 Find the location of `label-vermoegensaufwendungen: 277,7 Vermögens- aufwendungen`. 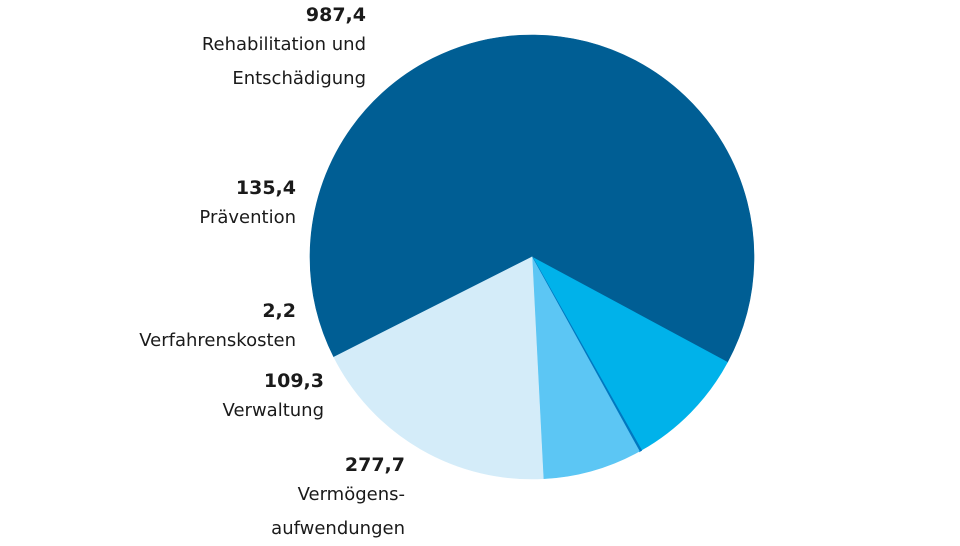

label-vermoegensaufwendungen: 277,7 Vermögens- aufwendungen is located at coordinates (295, 499).